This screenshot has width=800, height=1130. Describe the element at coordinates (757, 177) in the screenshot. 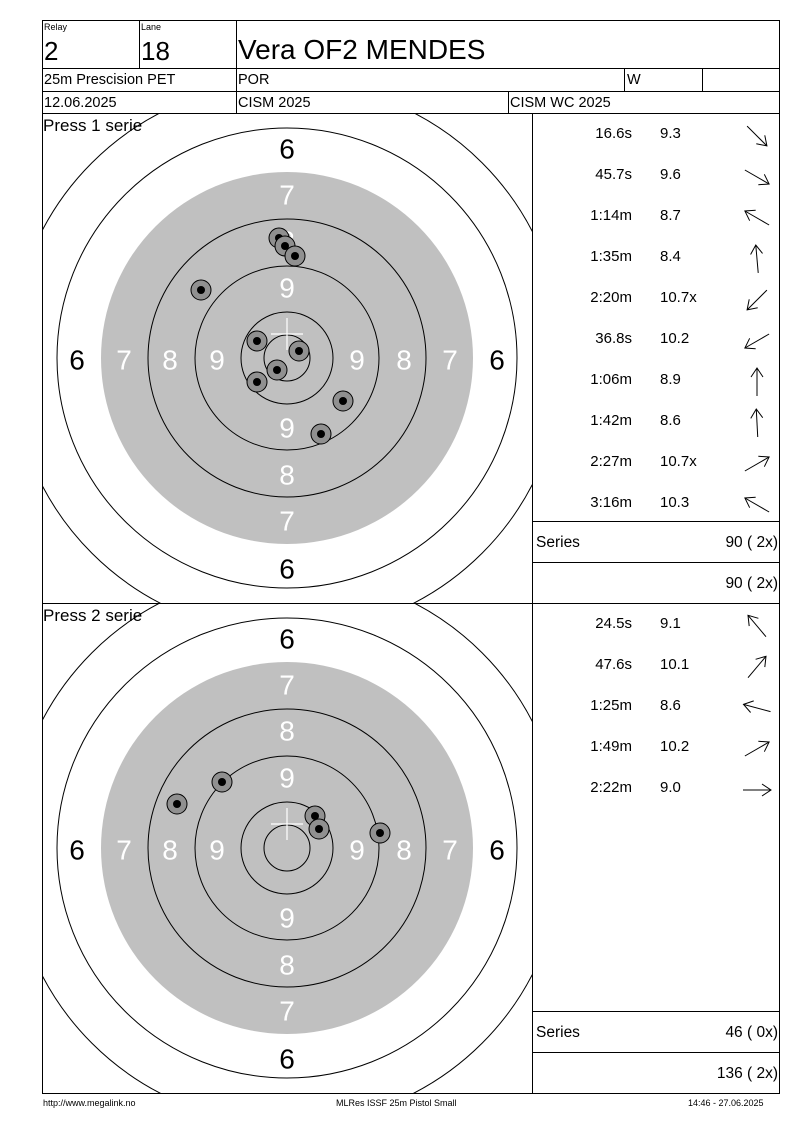

I see `arrow-down-right-icon` at that location.